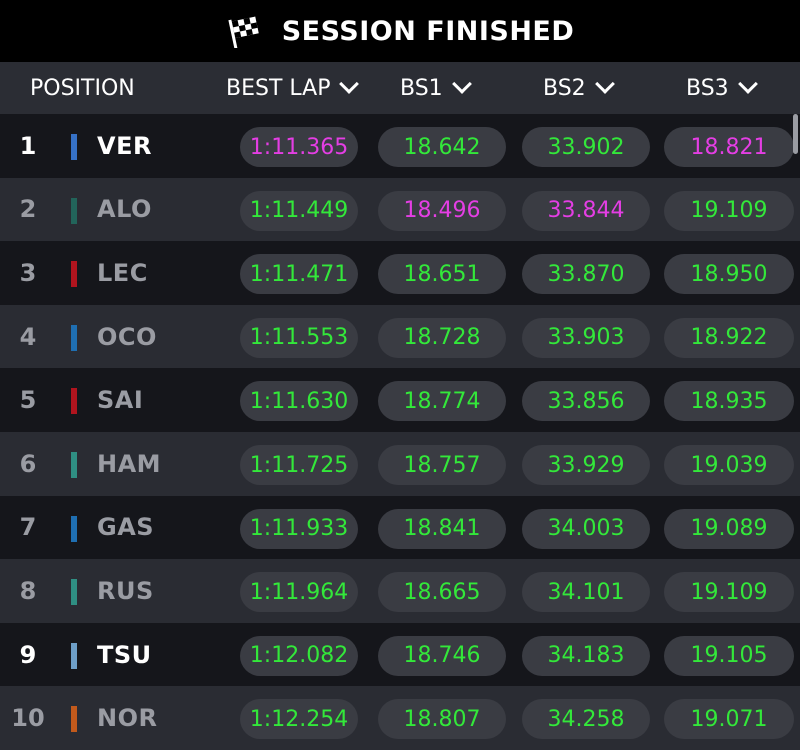 The image size is (800, 750). Describe the element at coordinates (28, 718) in the screenshot. I see `row-position: 10` at that location.